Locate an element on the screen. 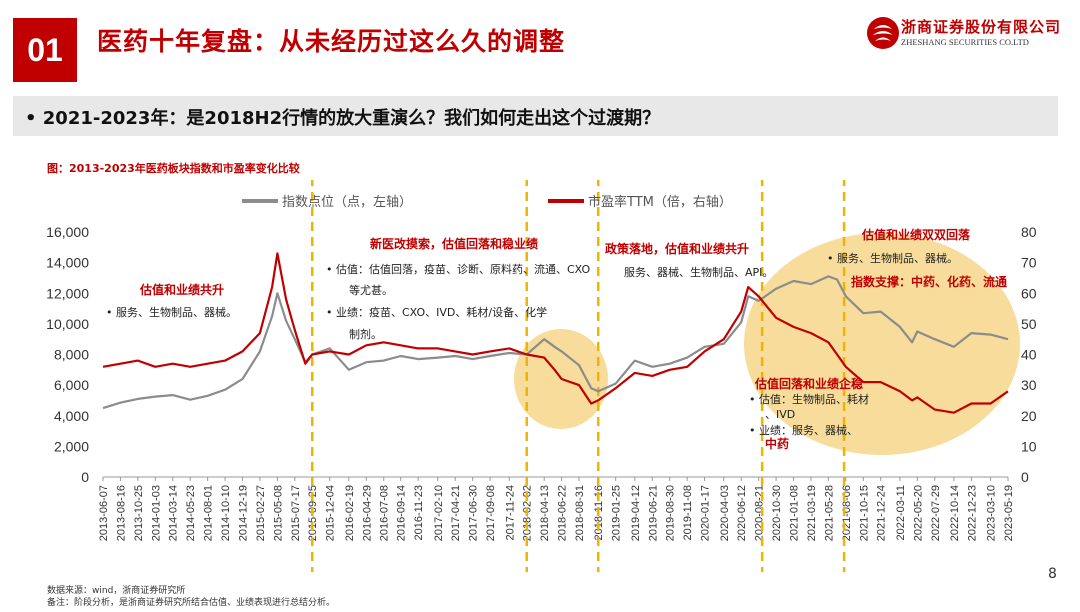 The height and width of the screenshot is (612, 1080). x-tick-label: 2018-08-31 is located at coordinates (580, 513).